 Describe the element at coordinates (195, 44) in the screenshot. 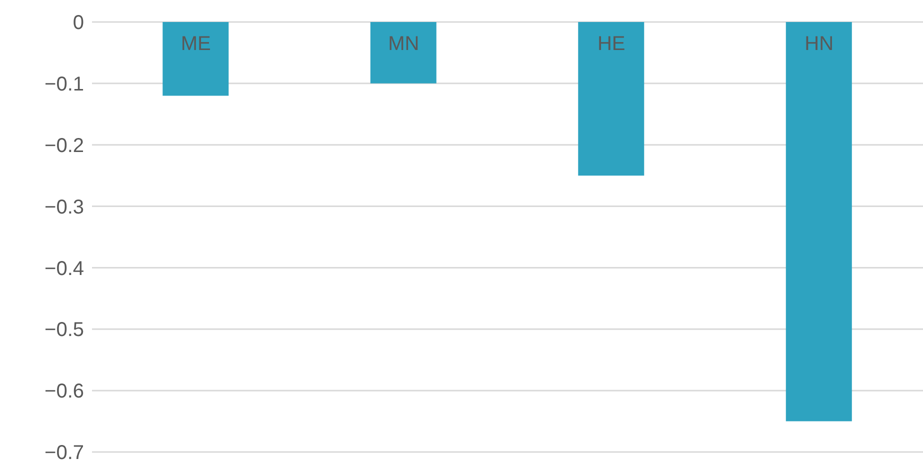

I see `x-tick-label: ME` at that location.